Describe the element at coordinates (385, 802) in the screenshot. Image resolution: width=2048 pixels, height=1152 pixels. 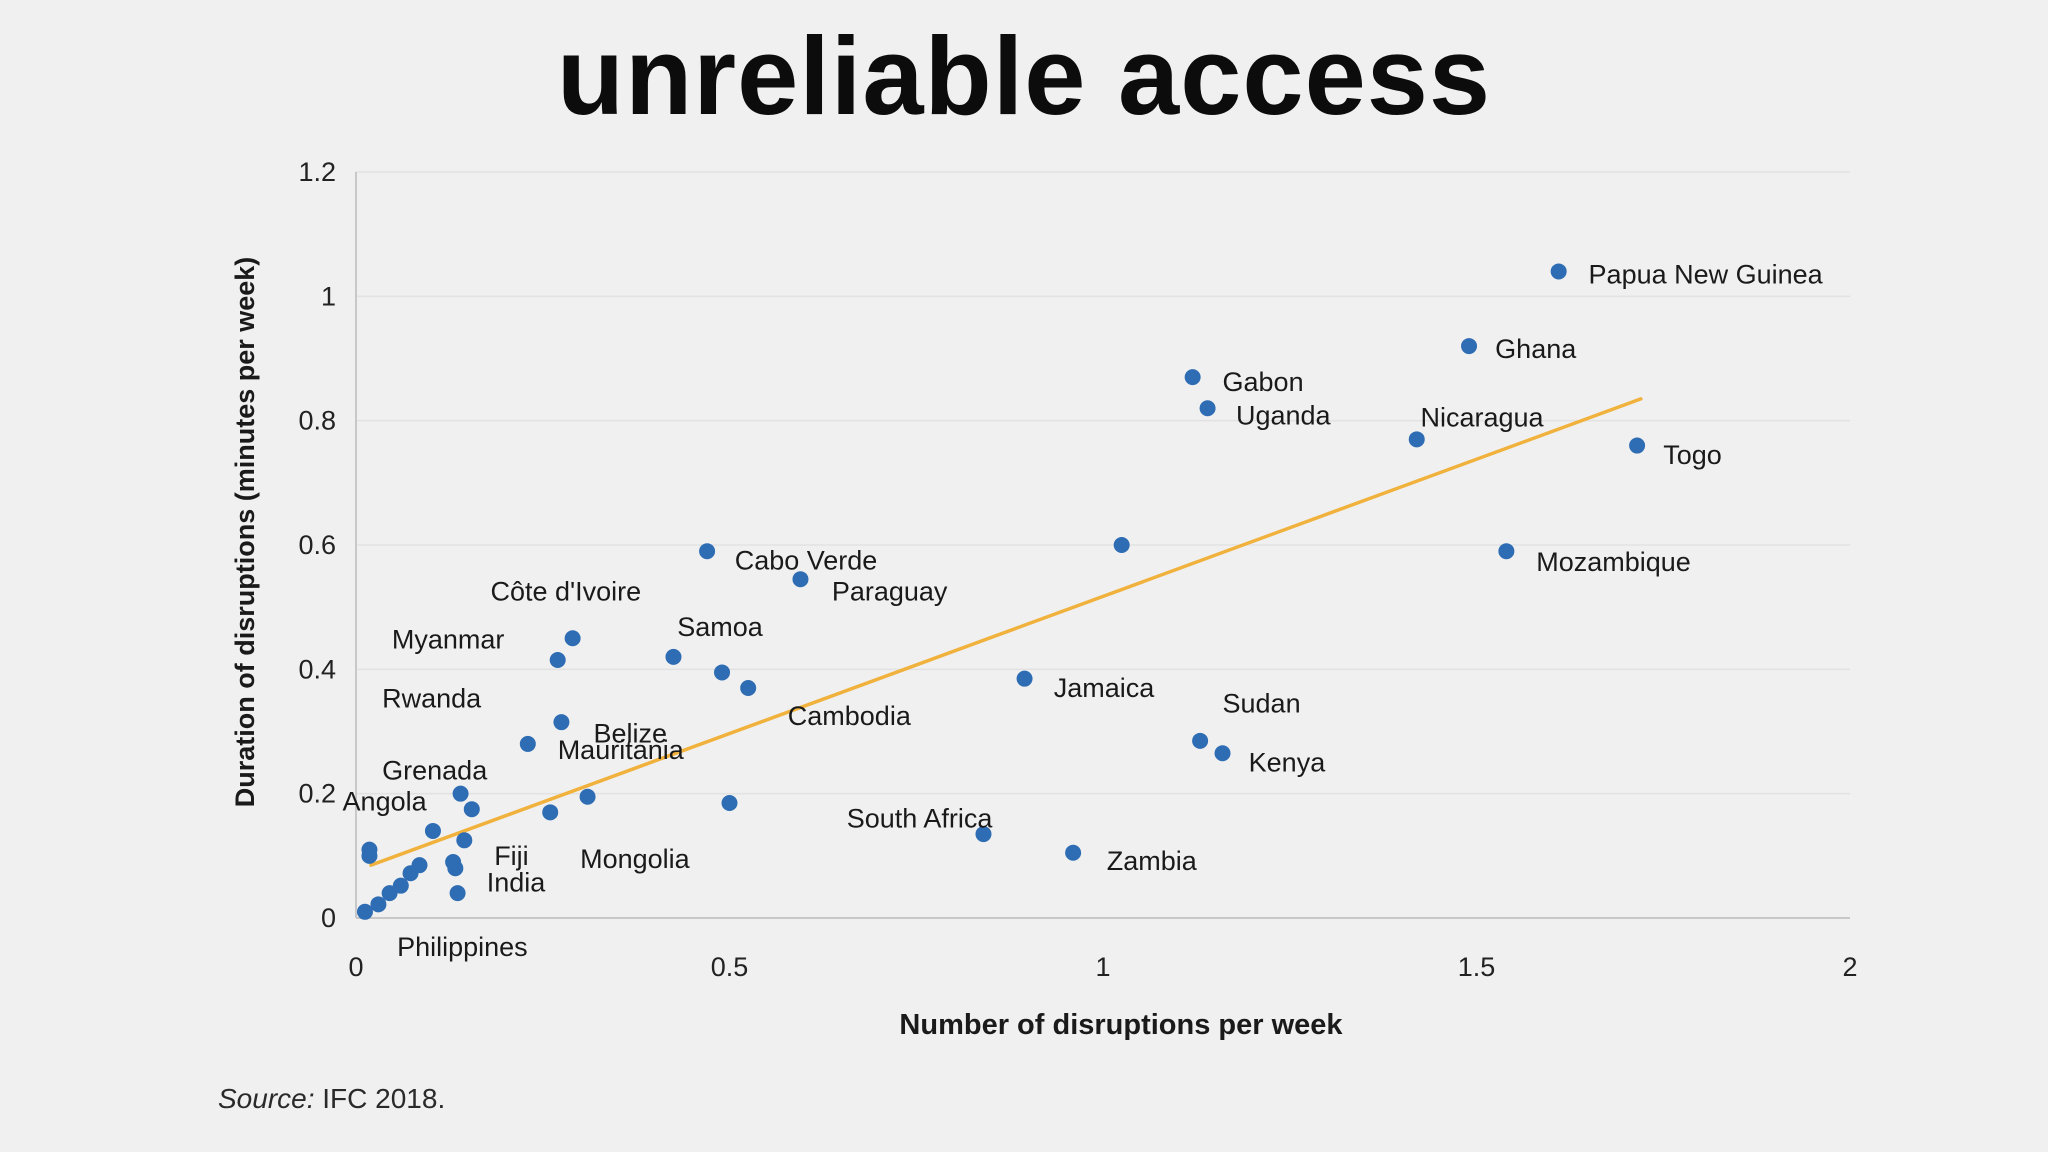
I see `country-label: Angola` at that location.